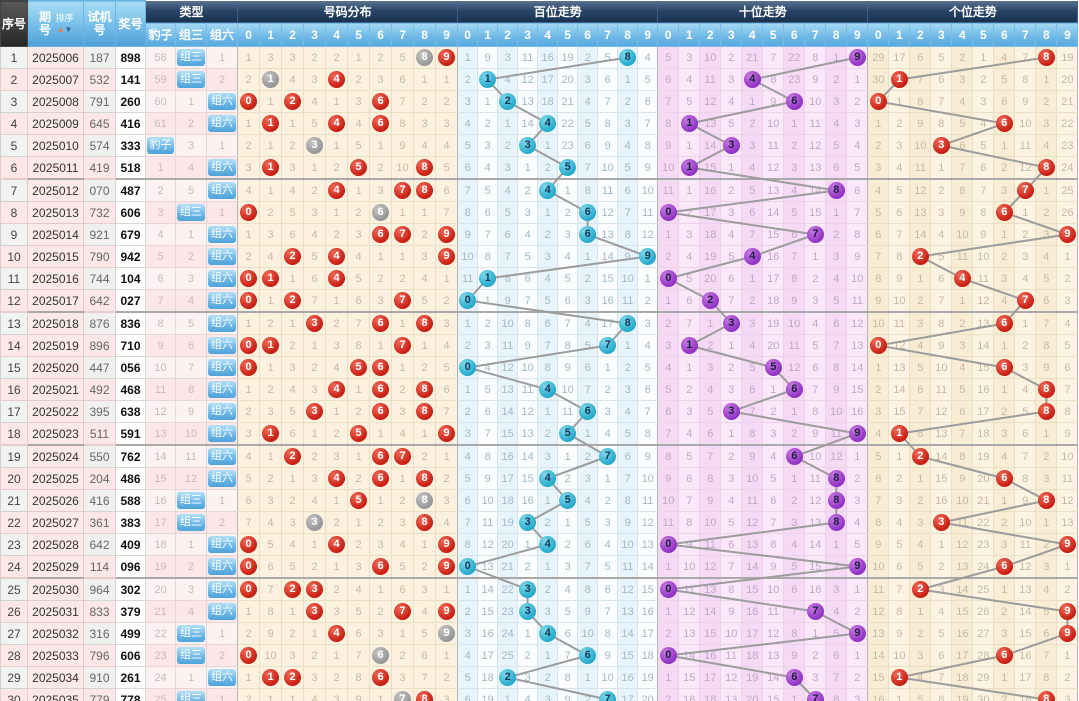 This screenshot has width=1079, height=701. What do you see at coordinates (249, 500) in the screenshot?
I see `dist-cell: 6` at bounding box center [249, 500].